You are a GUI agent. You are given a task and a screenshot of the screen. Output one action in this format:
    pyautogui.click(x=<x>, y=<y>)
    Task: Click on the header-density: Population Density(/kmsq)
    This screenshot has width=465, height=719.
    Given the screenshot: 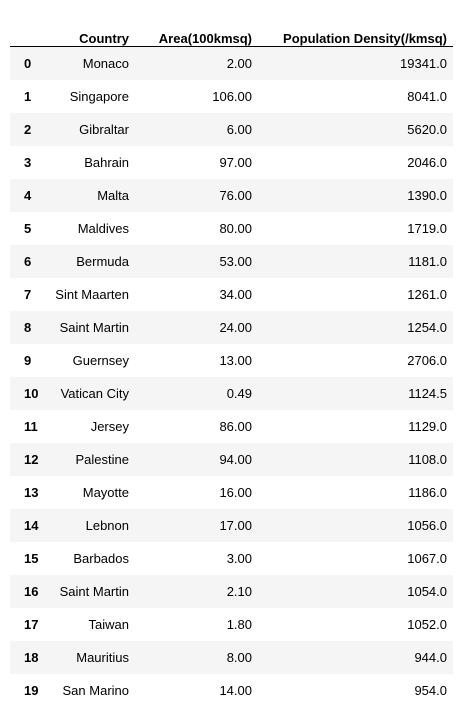 What is the action you would take?
    pyautogui.click(x=355, y=30)
    